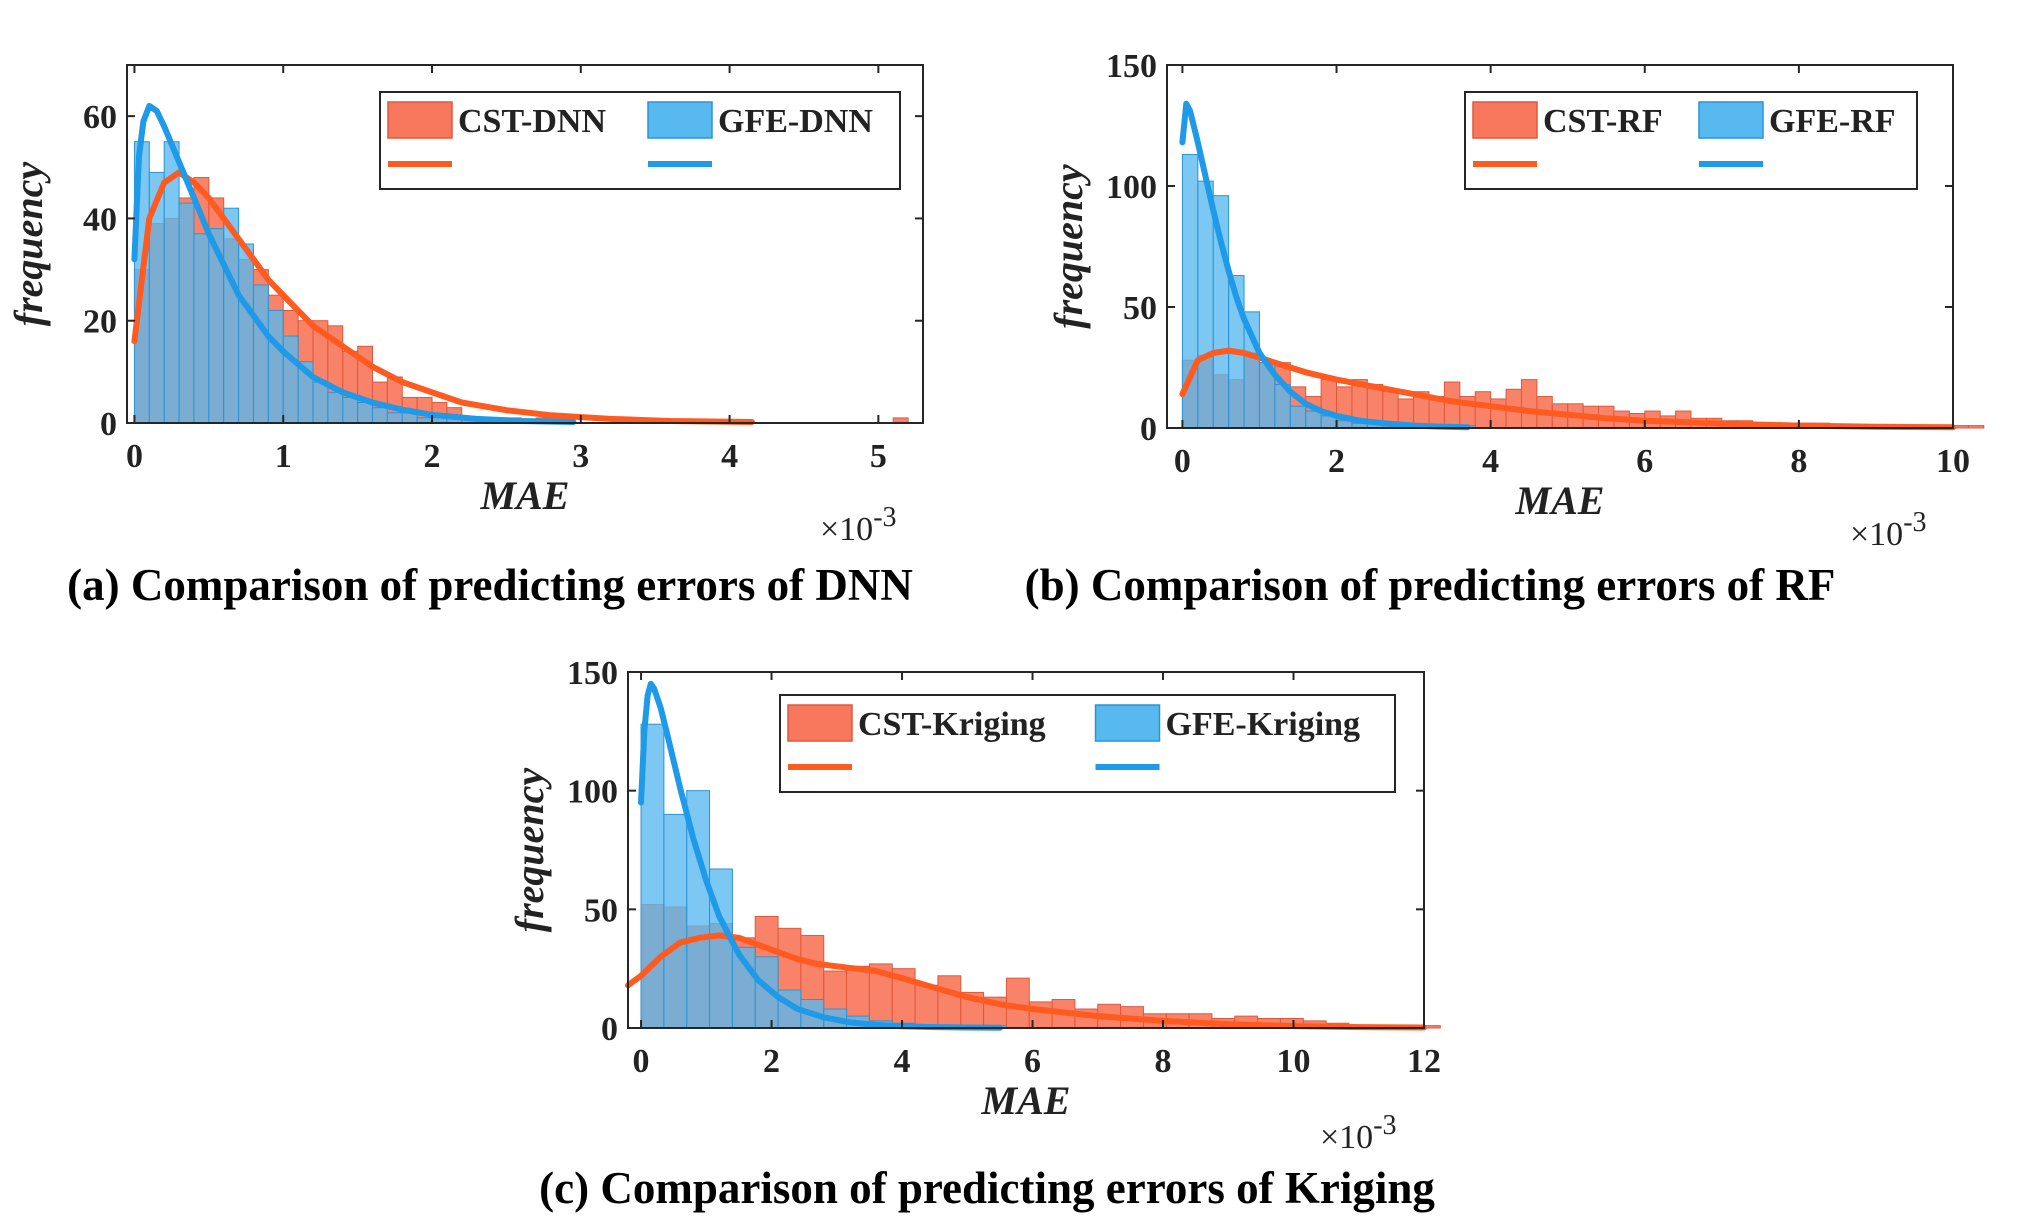 The width and height of the screenshot is (2029, 1230). What do you see at coordinates (1567, 389) in the screenshot?
I see `cst-fit-curve` at bounding box center [1567, 389].